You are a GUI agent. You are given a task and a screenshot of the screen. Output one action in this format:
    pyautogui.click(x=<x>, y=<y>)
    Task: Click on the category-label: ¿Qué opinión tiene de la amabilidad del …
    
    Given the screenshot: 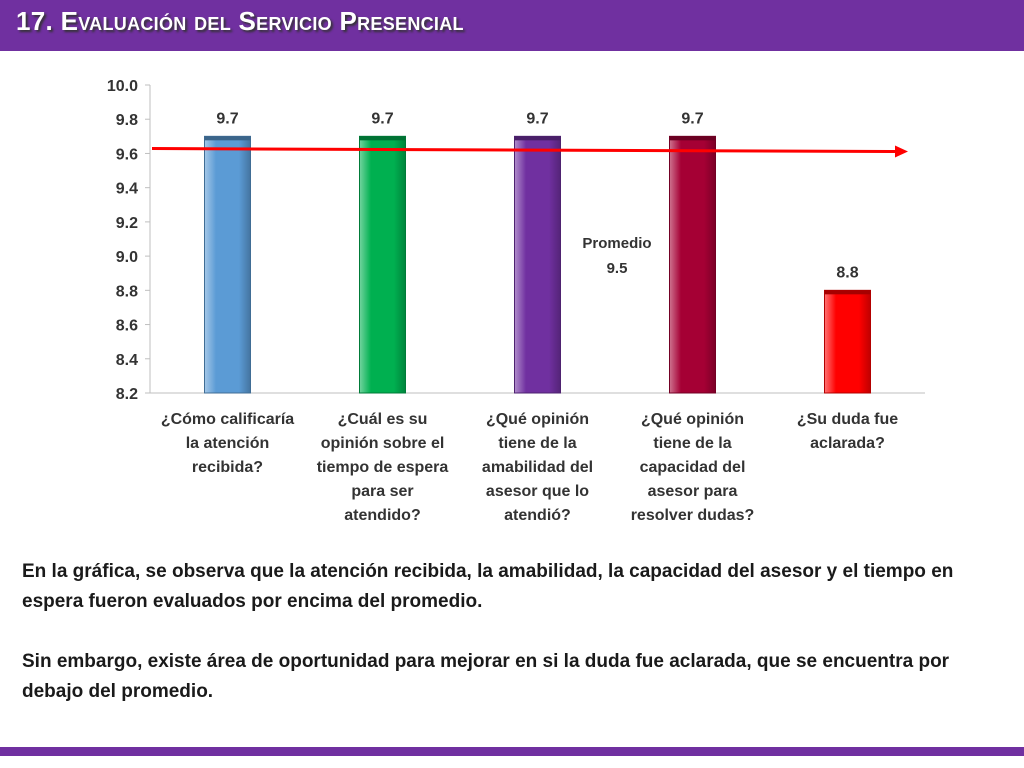 What is the action you would take?
    pyautogui.click(x=537, y=467)
    